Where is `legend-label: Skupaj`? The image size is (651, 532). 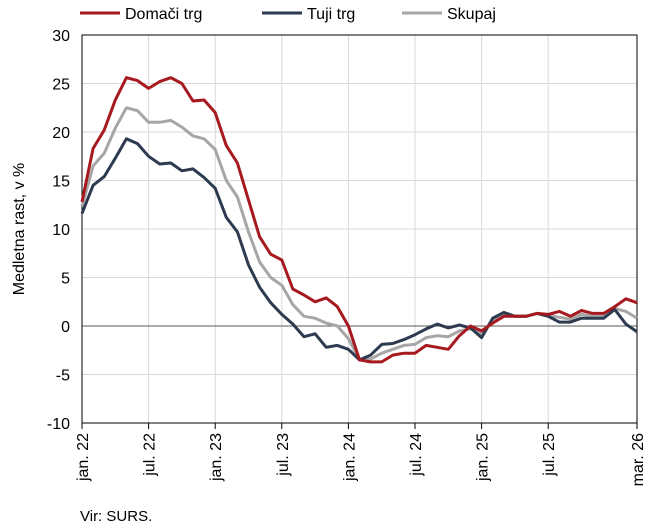
legend-label: Skupaj is located at coordinates (471, 14).